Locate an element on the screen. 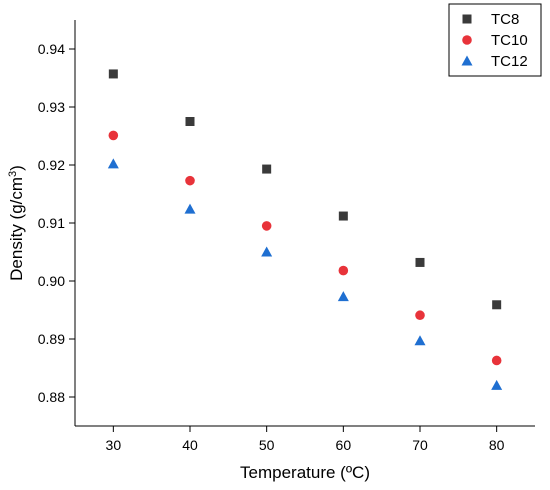  y-axis-title: Density (g/cm3) is located at coordinates (16, 223).